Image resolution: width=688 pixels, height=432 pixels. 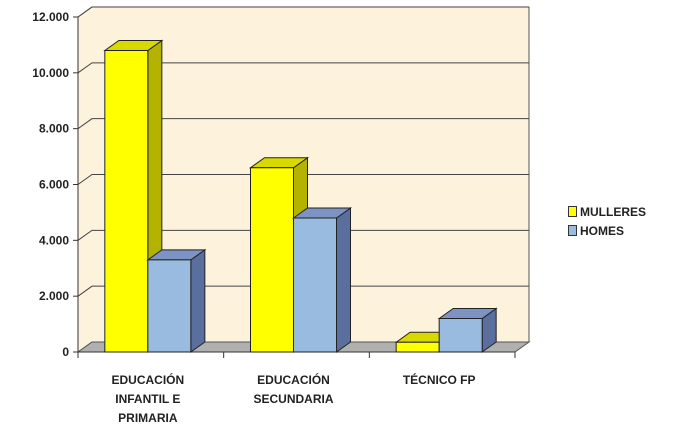 I want to click on x-category-label: TÉCNICO FP, so click(x=439, y=379).